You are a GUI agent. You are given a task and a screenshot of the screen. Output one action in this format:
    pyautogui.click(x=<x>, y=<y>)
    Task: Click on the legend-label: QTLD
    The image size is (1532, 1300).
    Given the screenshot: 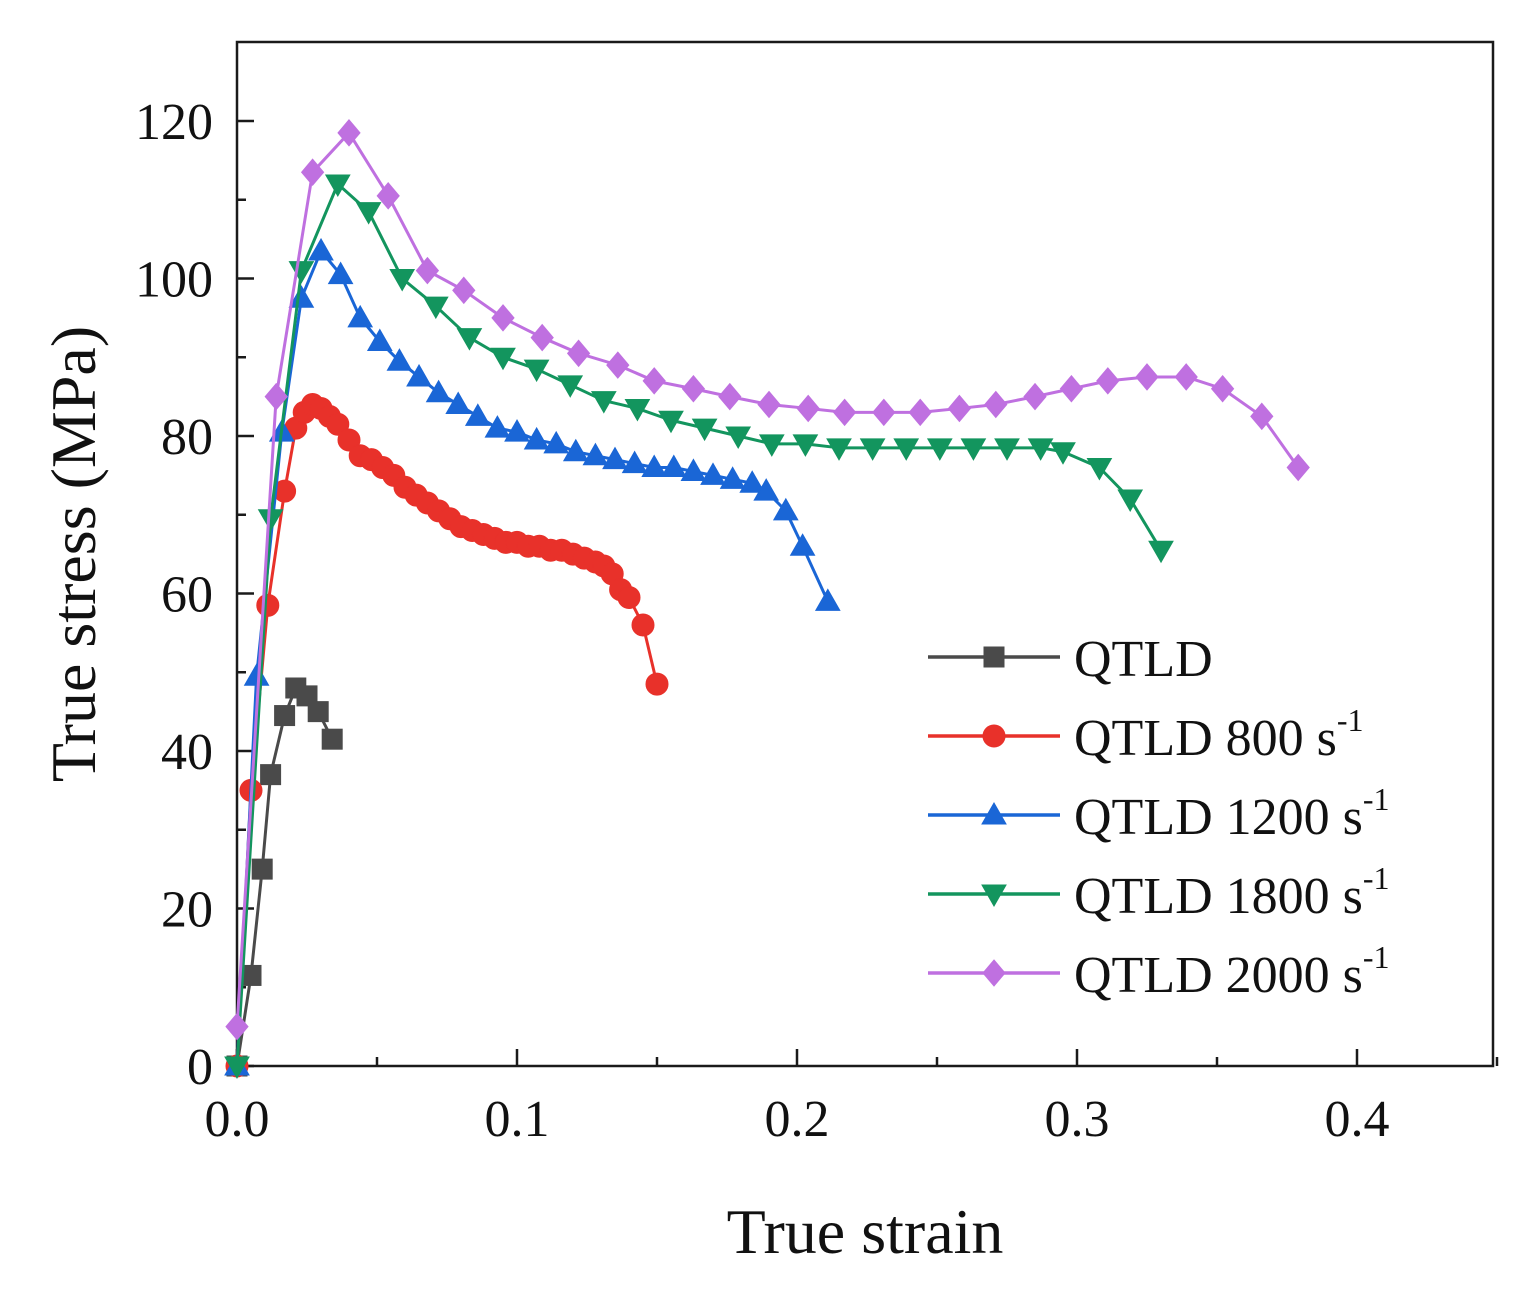 What is the action you would take?
    pyautogui.click(x=1143, y=659)
    